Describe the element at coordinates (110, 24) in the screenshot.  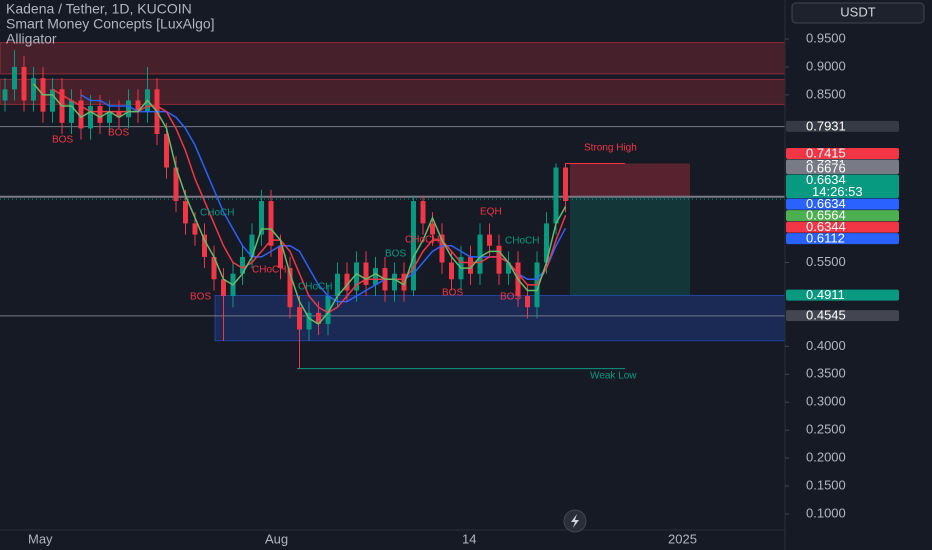
I see `indicator-label: Smart Money Concepts [LuxAlgo]` at that location.